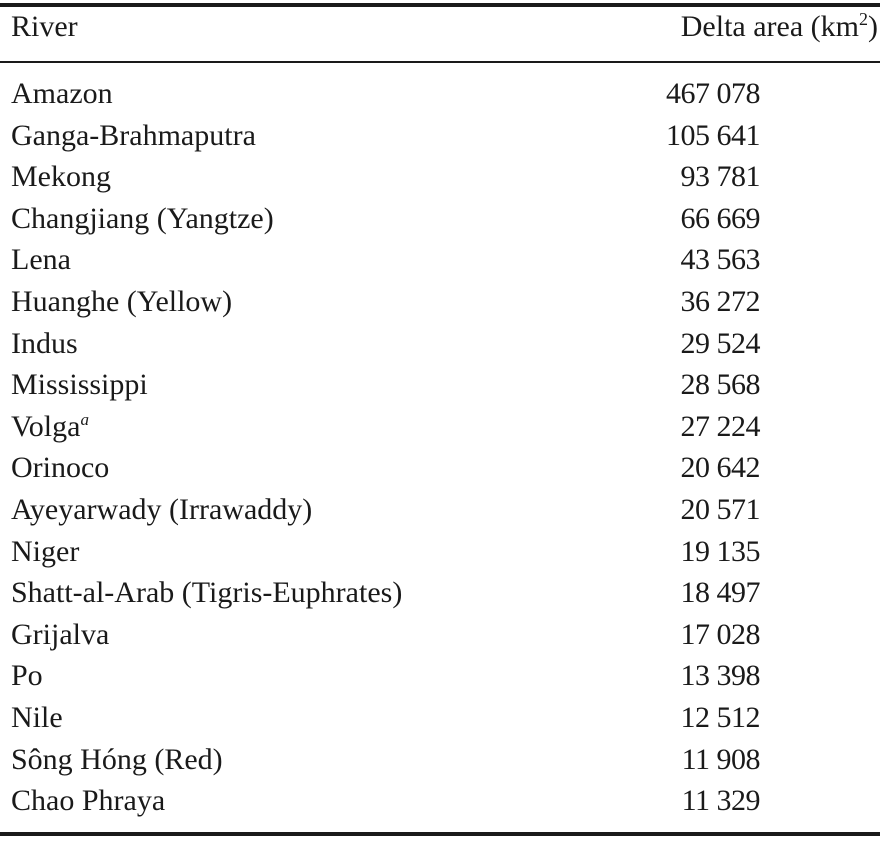  I want to click on river-name: Lena, so click(41, 260).